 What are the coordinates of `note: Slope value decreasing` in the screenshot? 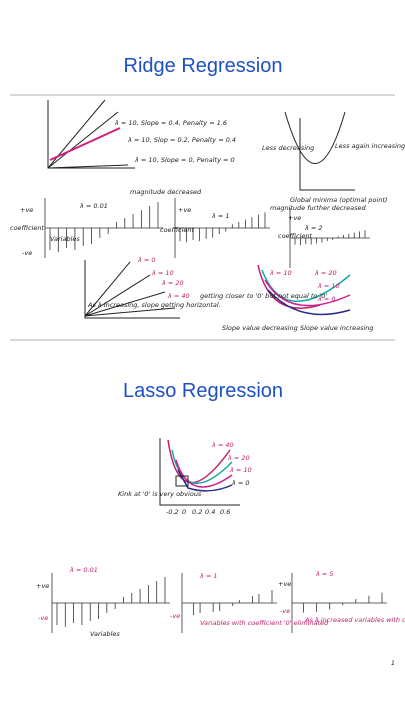 It's located at (260, 328).